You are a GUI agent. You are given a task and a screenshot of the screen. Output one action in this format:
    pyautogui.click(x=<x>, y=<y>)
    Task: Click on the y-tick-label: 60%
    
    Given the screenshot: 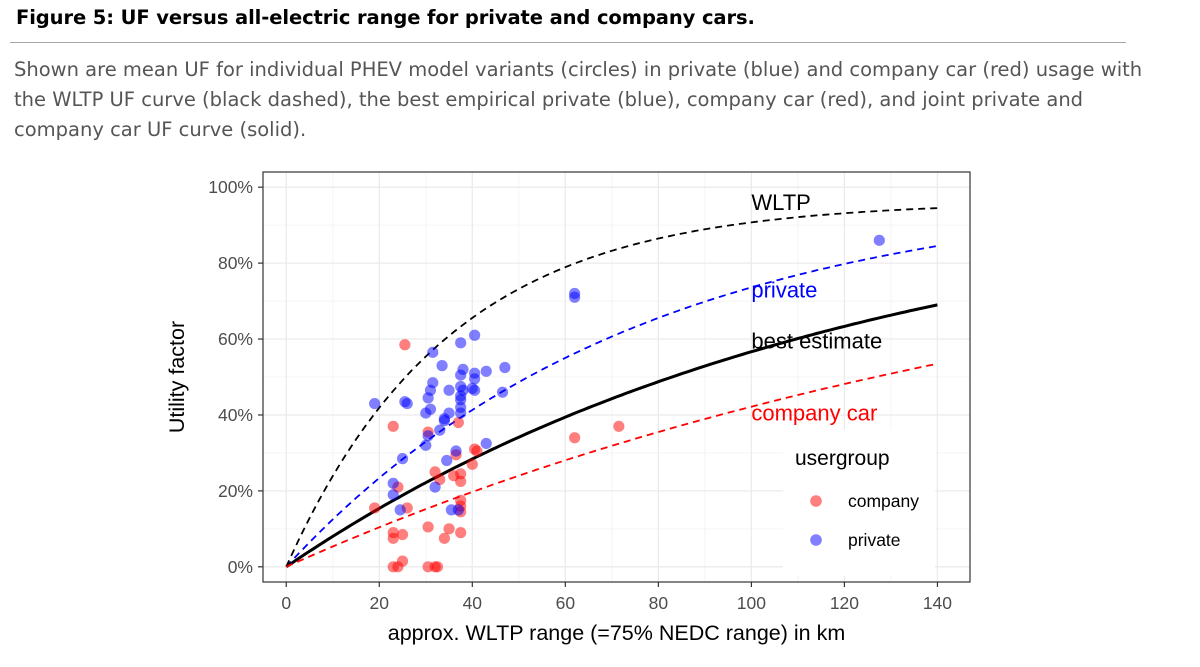 What is the action you would take?
    pyautogui.click(x=235, y=339)
    